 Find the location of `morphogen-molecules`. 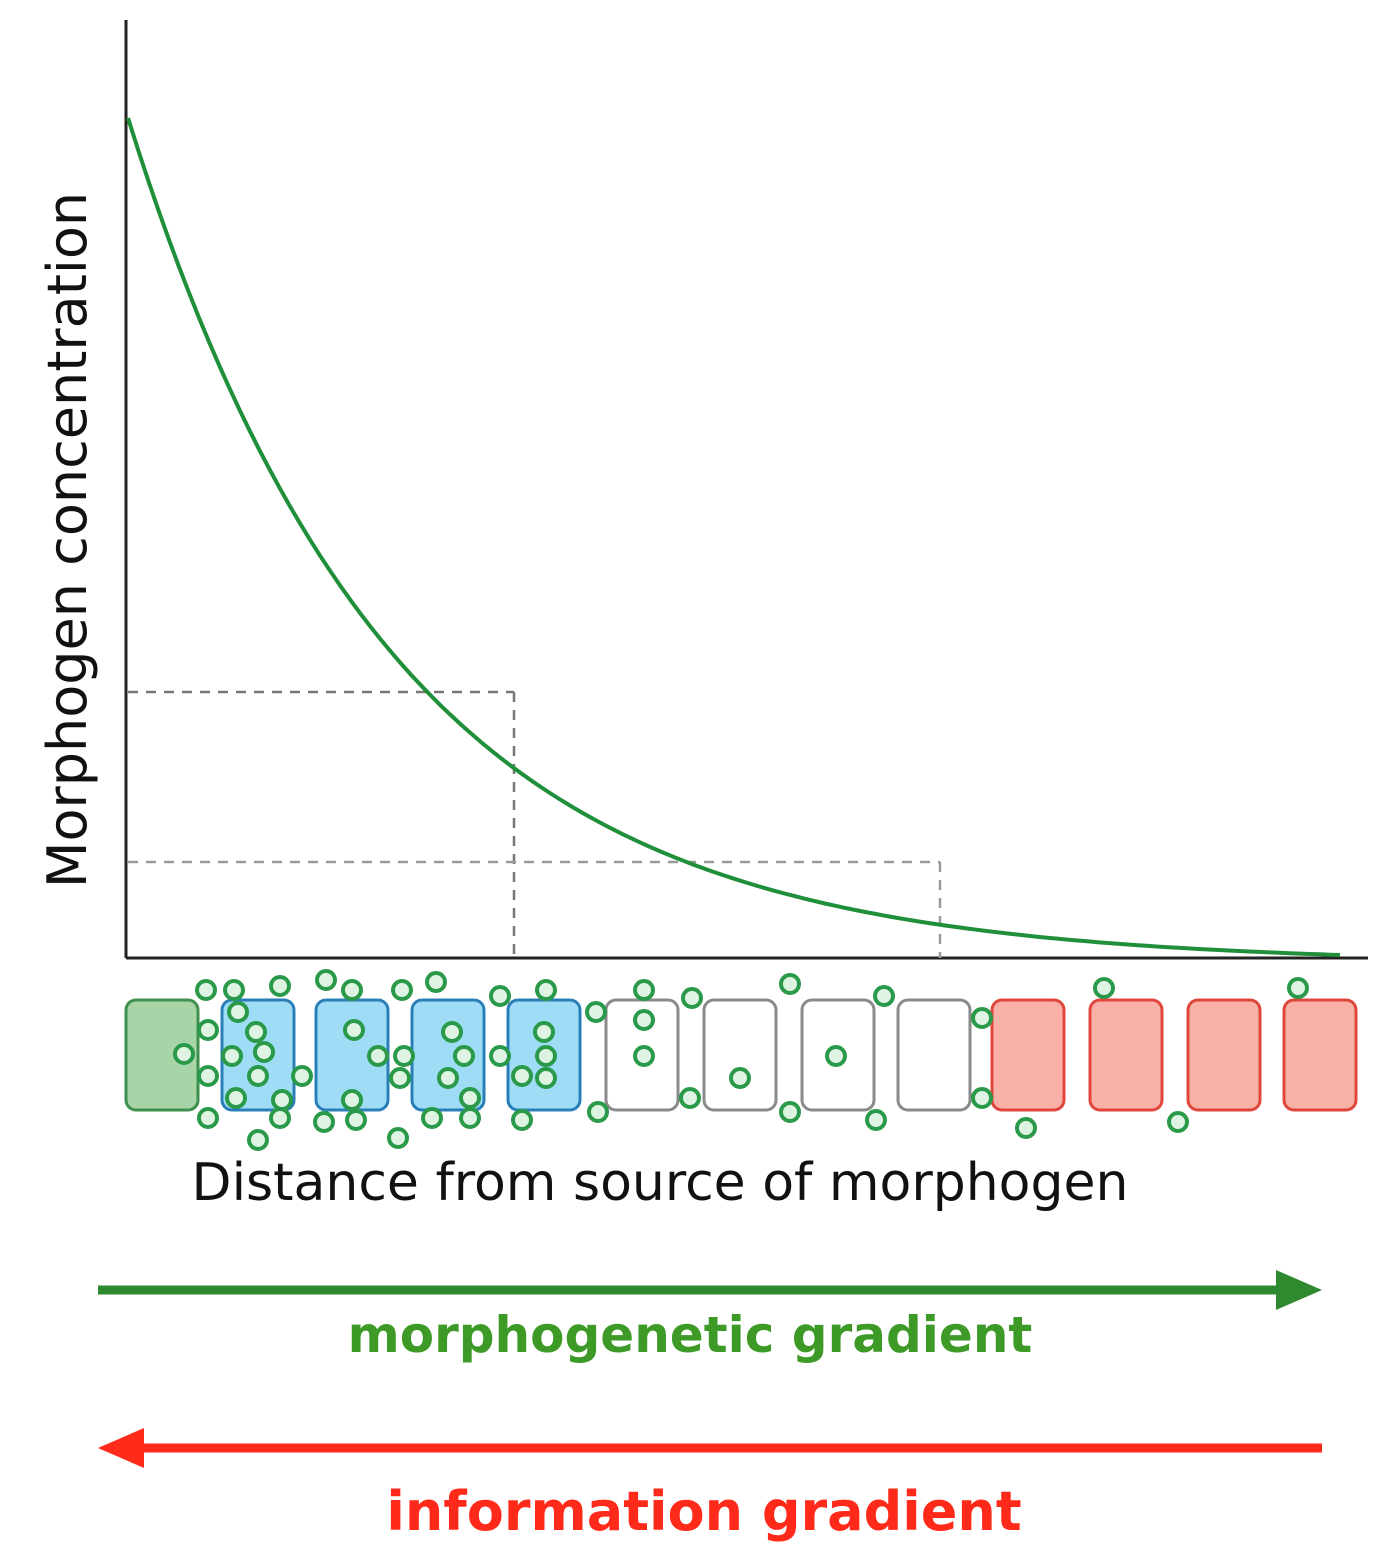

morphogen-molecules is located at coordinates (741, 1060).